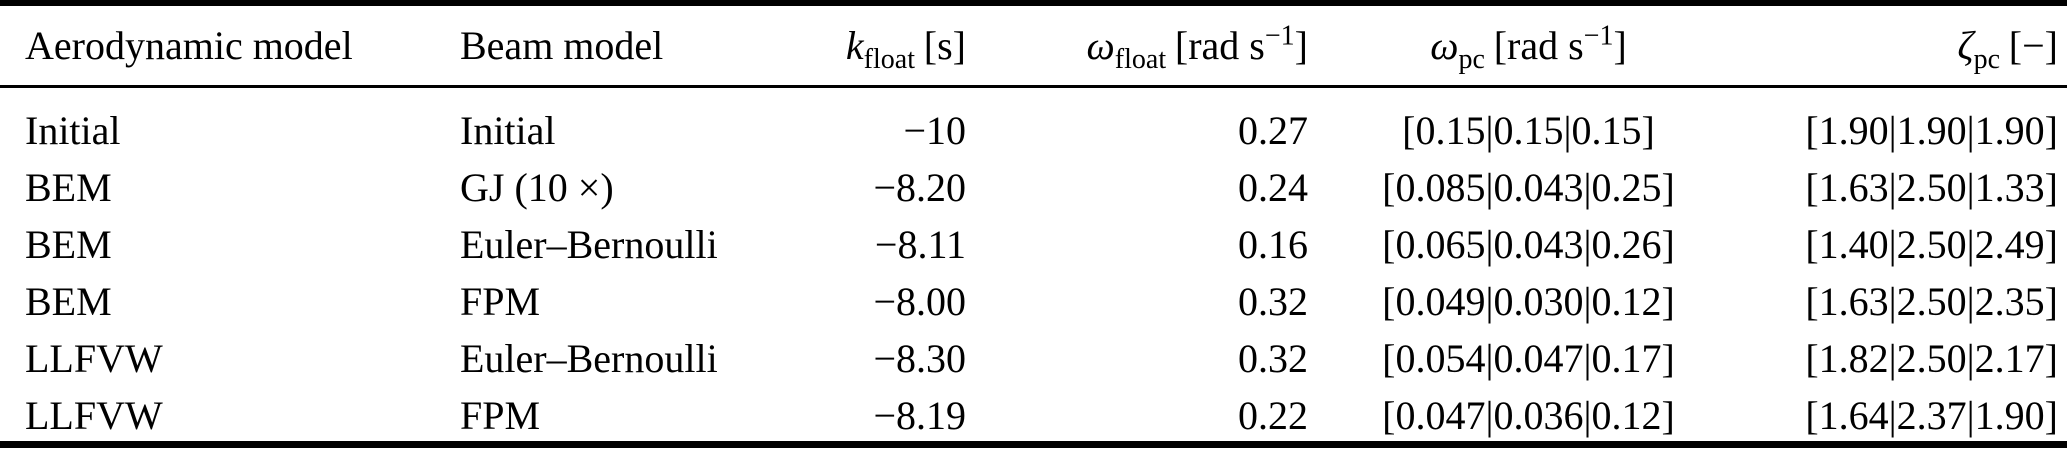 The width and height of the screenshot is (2067, 450). I want to click on omega-pc-symbol: ω, so click(1444, 45).